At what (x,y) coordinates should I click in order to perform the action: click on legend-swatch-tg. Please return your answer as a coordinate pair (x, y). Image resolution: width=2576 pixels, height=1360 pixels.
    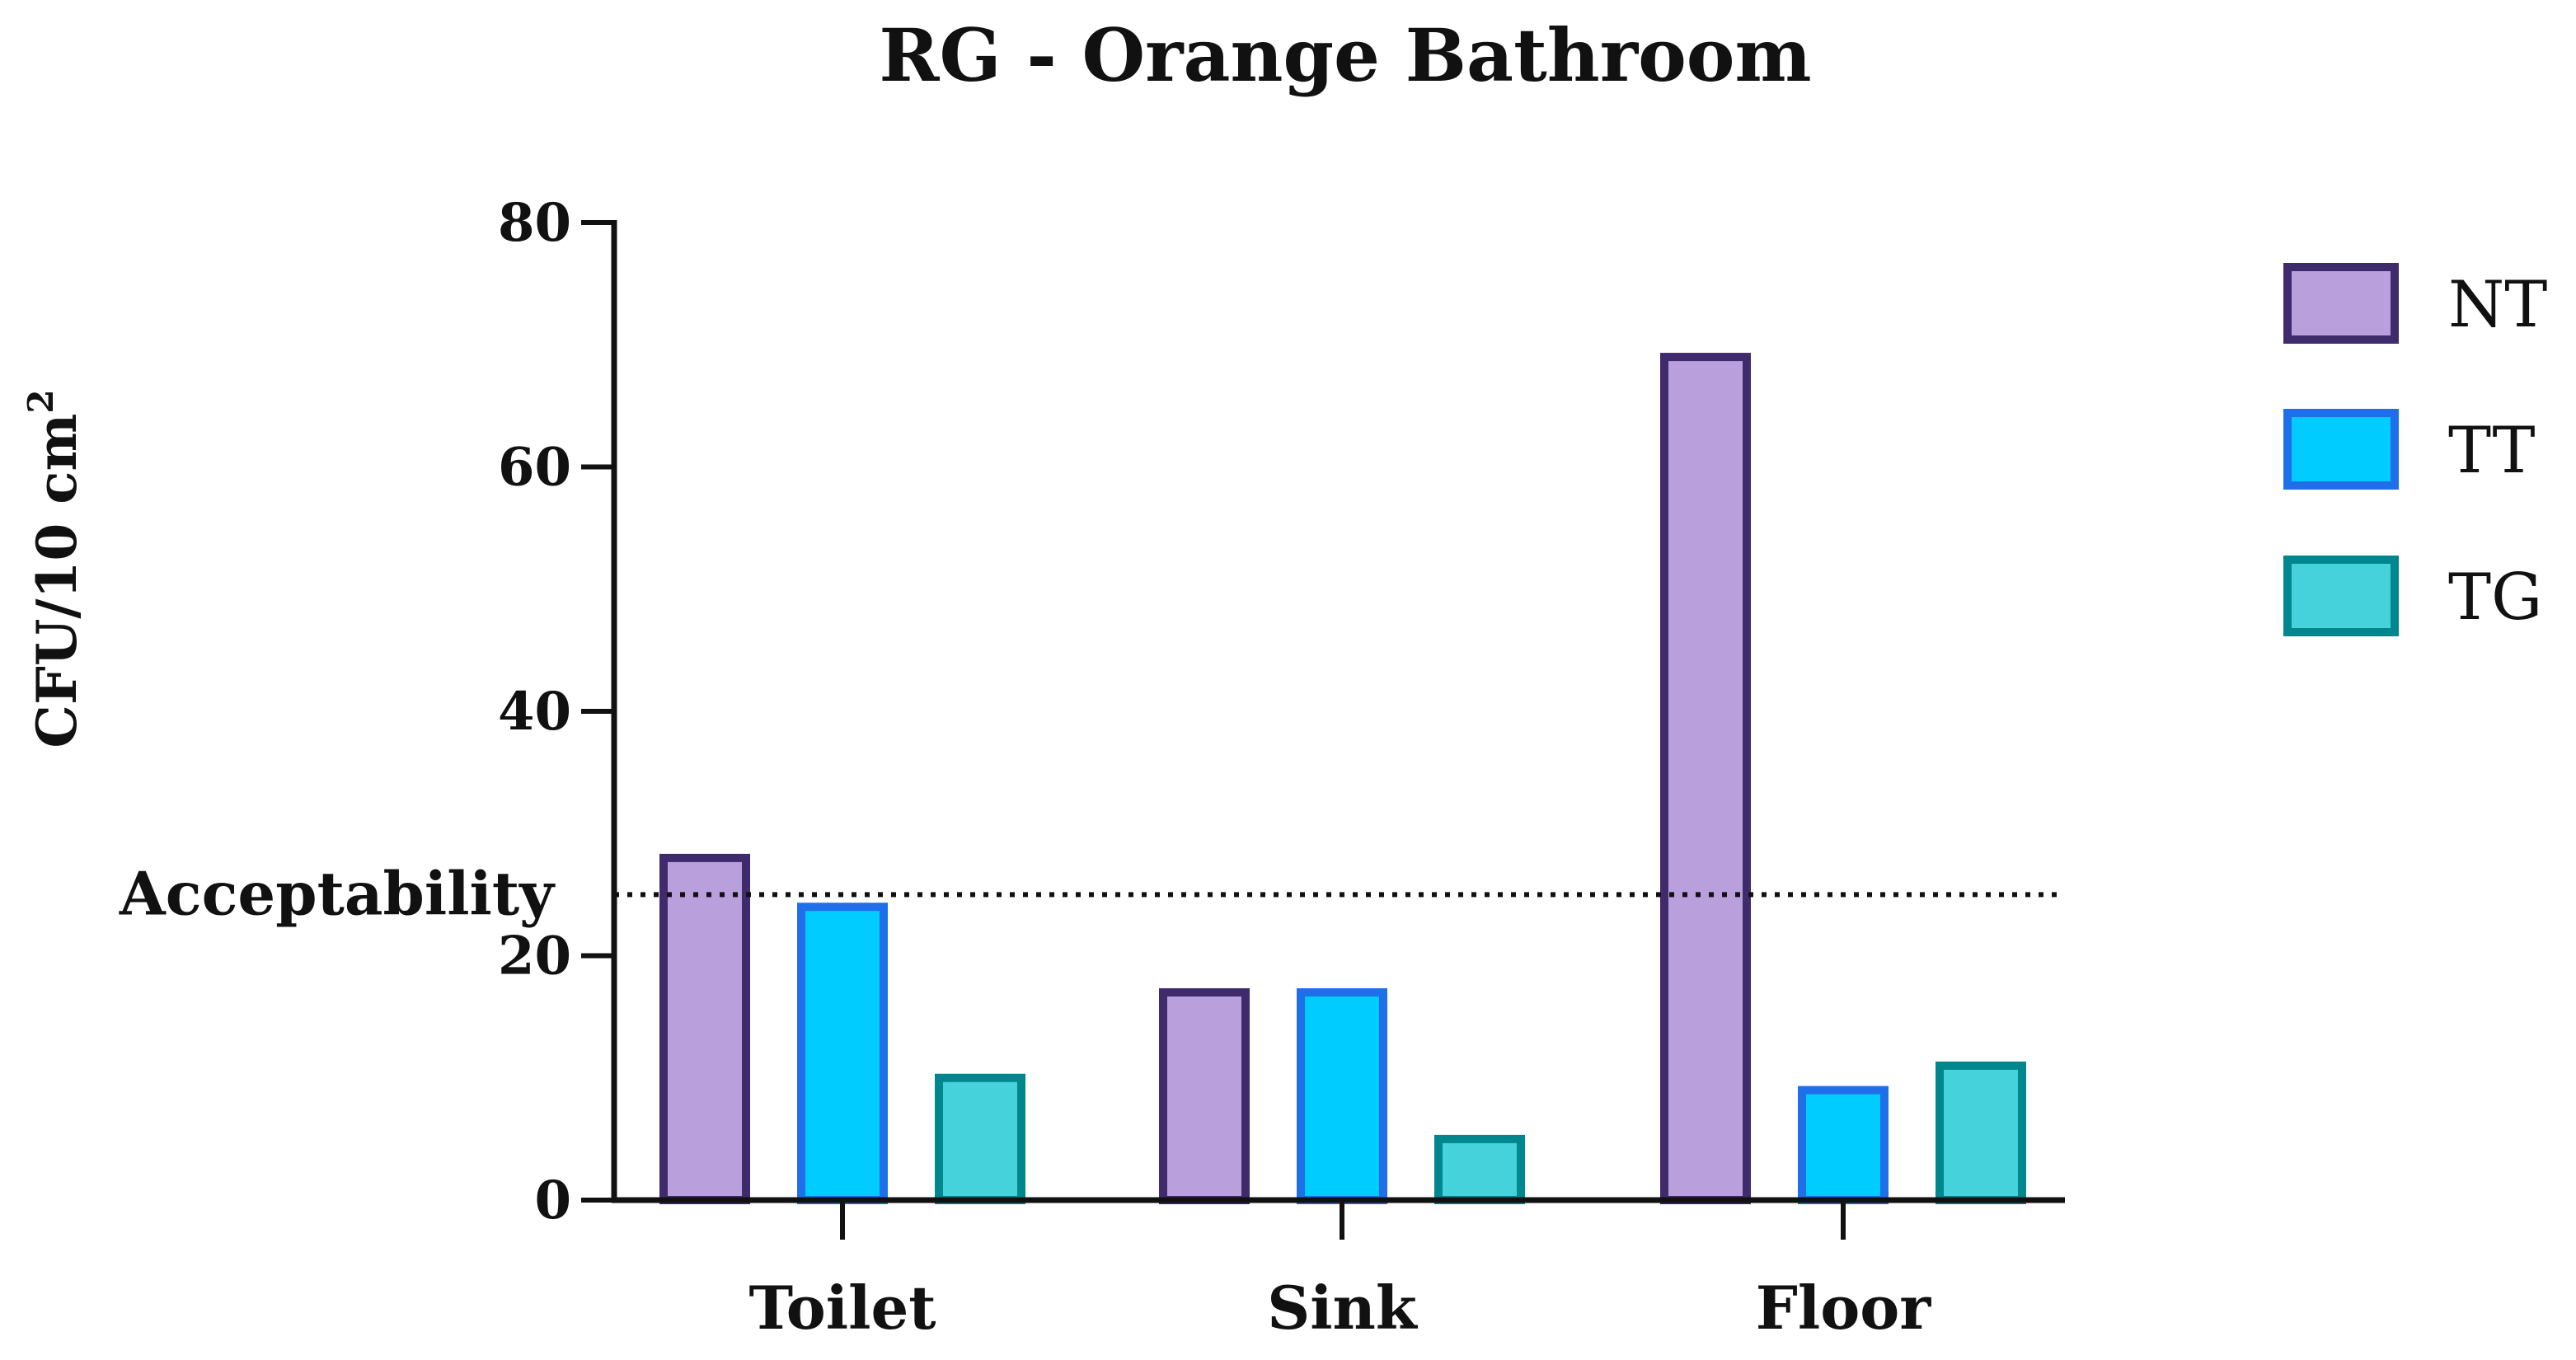
    Looking at the image, I should click on (2341, 596).